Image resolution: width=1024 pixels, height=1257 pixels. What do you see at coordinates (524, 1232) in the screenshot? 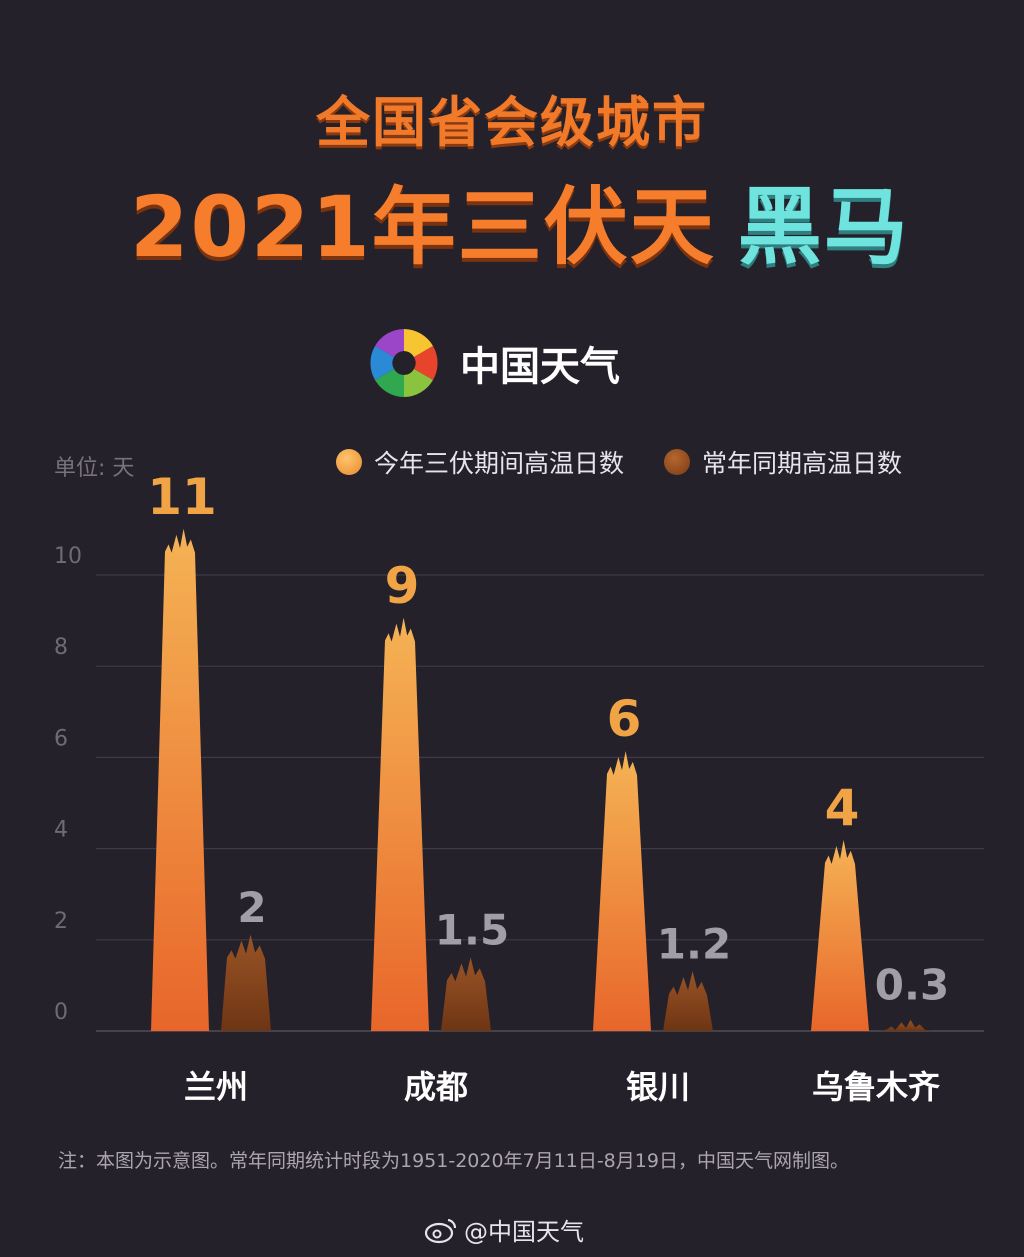
I see `weibo-handle: @中国天气` at bounding box center [524, 1232].